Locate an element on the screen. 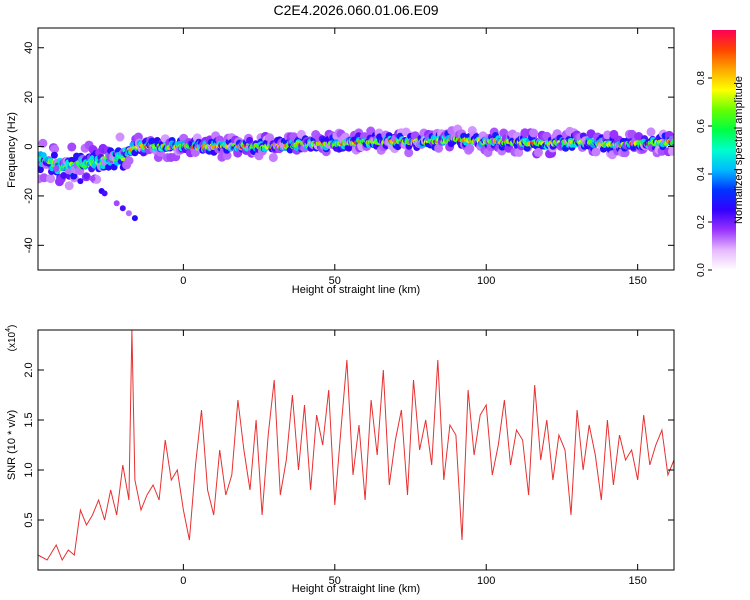  y-tick-label: 20 is located at coordinates (29, 97).